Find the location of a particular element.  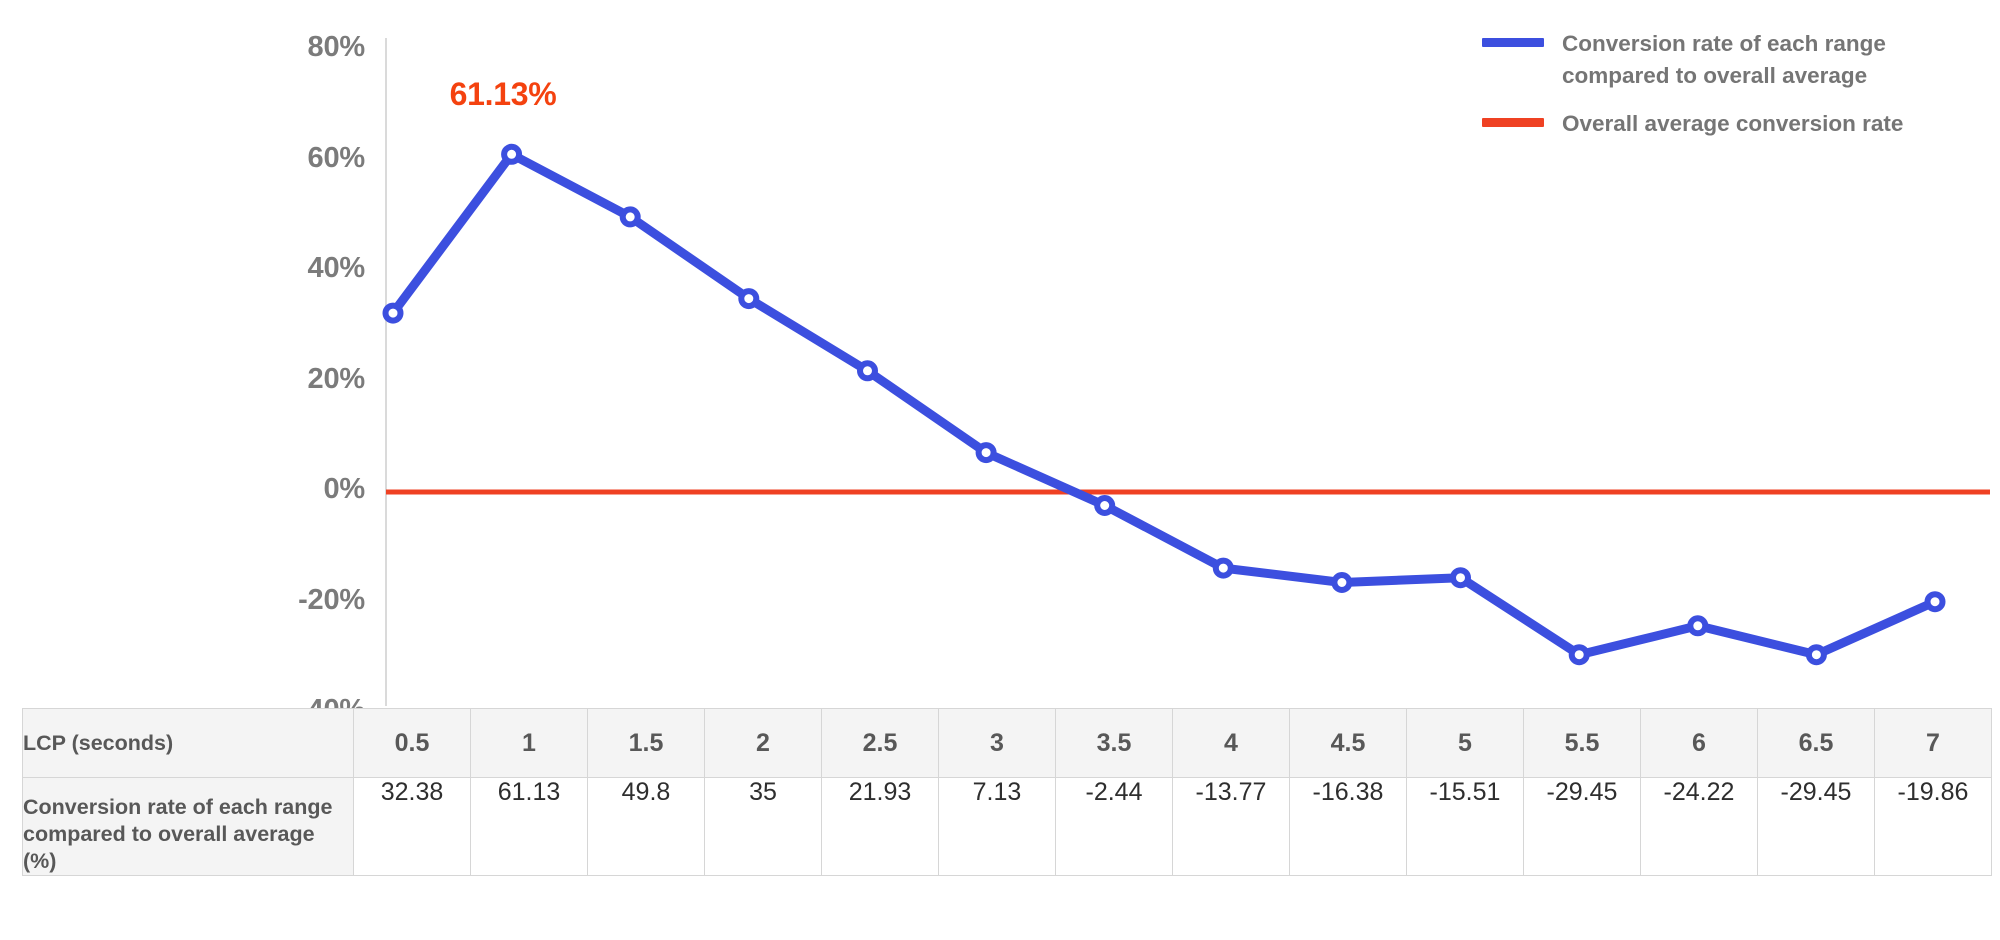

table-column-header: 5.5 is located at coordinates (1582, 743).